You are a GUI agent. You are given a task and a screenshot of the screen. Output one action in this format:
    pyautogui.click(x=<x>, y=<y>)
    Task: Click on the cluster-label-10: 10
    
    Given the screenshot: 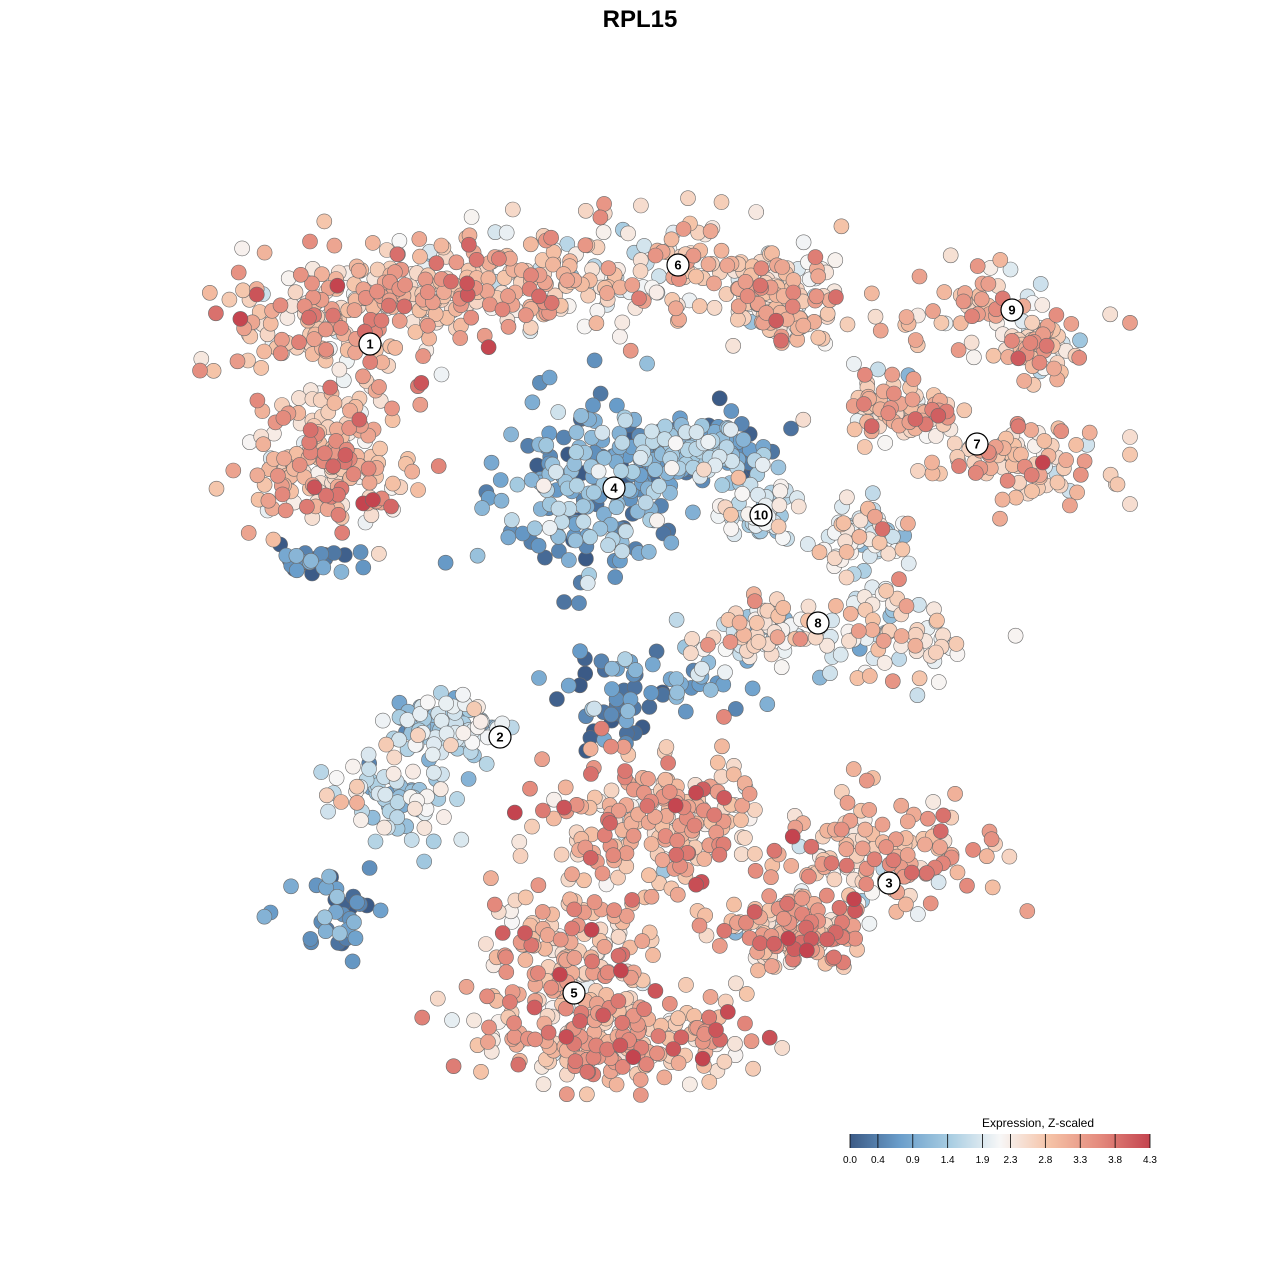 What is the action you would take?
    pyautogui.click(x=761, y=515)
    